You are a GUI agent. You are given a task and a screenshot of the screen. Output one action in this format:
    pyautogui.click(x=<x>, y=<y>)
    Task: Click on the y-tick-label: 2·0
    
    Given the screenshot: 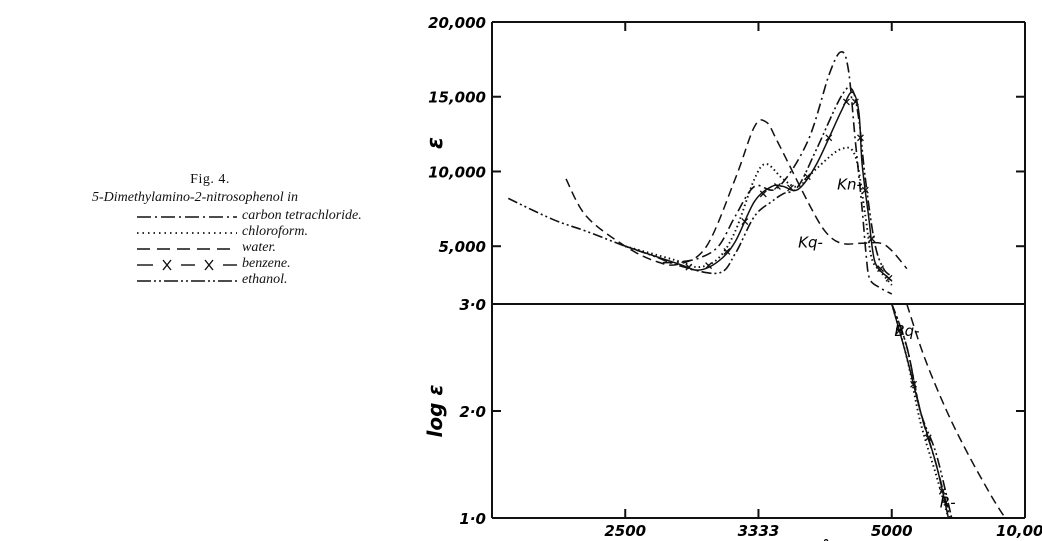 What is the action you would take?
    pyautogui.click(x=472, y=412)
    